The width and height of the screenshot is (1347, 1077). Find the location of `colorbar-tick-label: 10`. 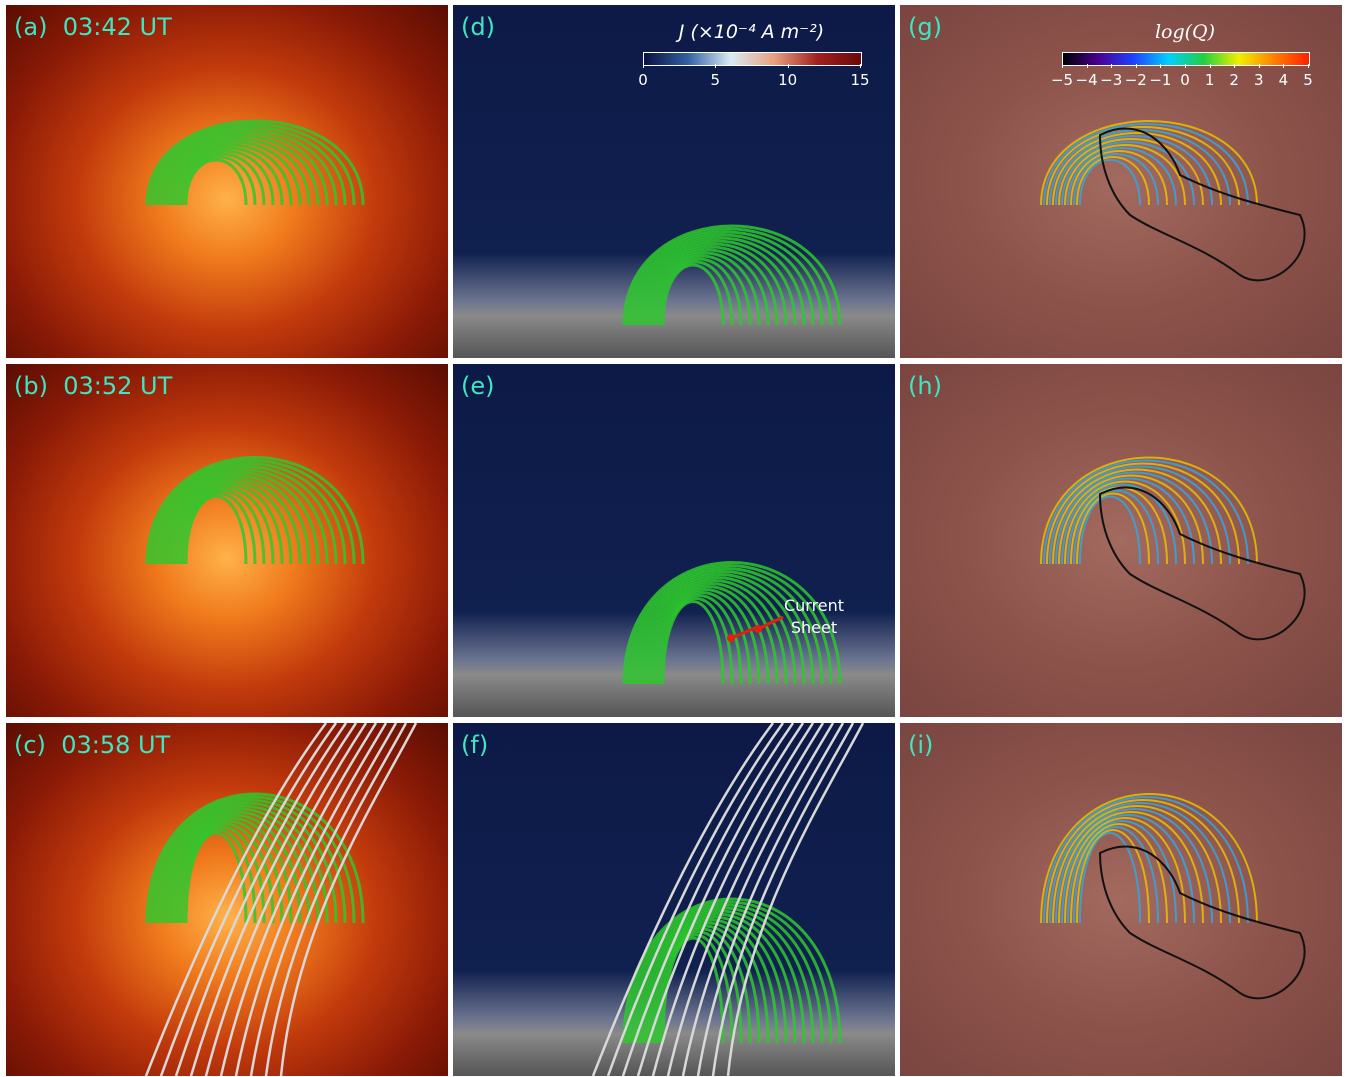

colorbar-tick-label: 10 is located at coordinates (788, 80).